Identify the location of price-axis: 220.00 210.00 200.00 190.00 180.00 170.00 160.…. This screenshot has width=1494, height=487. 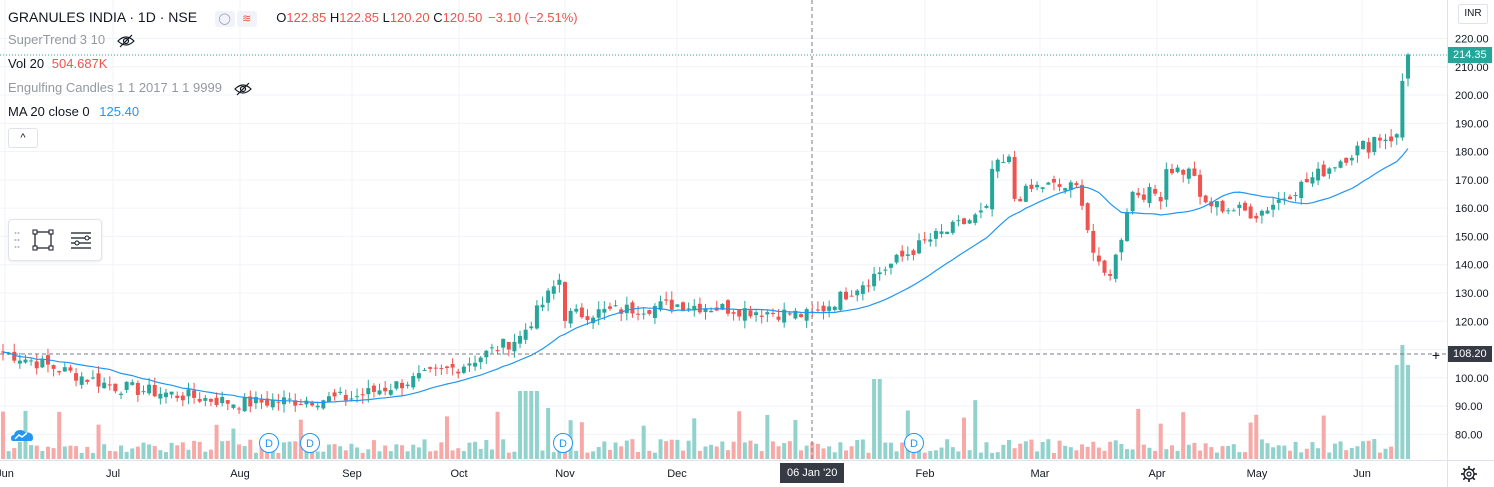
(1472, 238).